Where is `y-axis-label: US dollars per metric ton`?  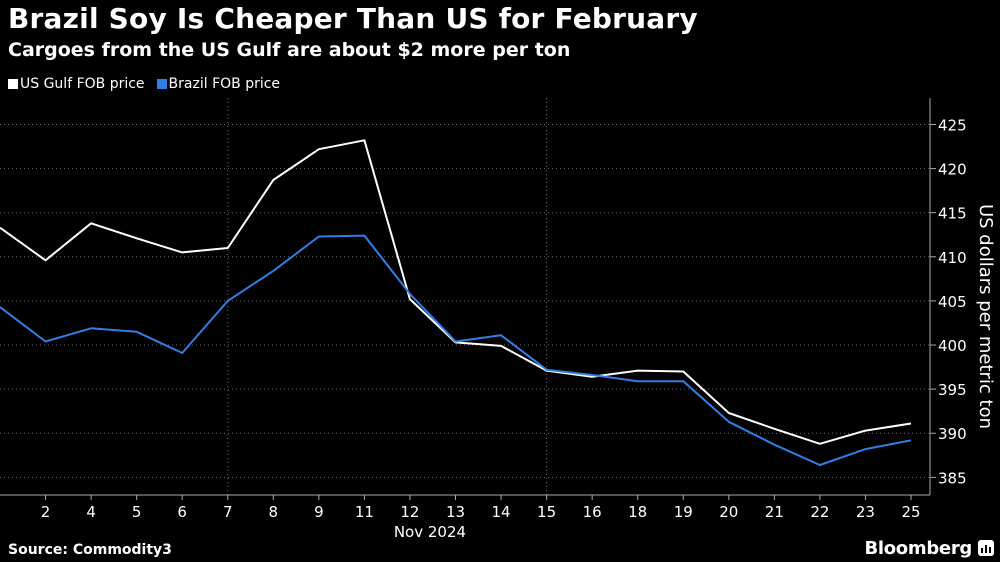 y-axis-label: US dollars per metric ton is located at coordinates (985, 316).